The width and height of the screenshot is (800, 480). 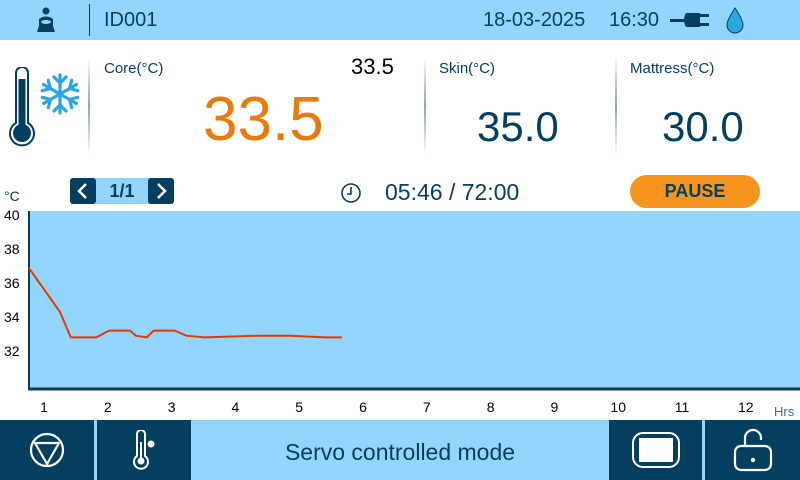 I want to click on x-tick-label: 8, so click(x=491, y=407).